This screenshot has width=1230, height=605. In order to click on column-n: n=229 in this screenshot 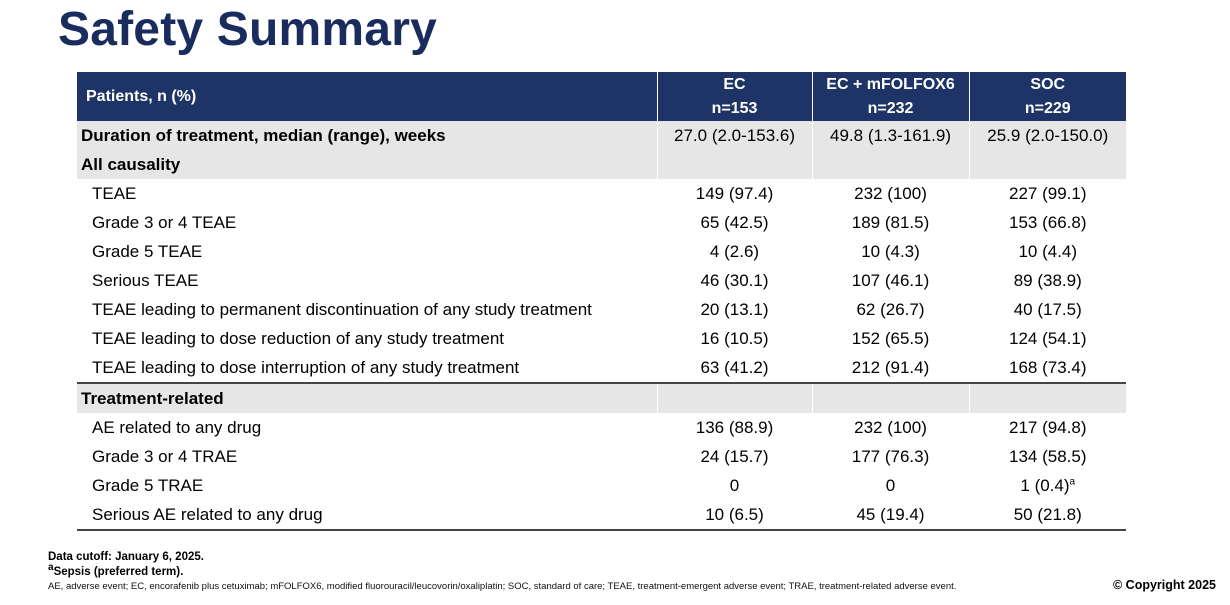, I will do `click(1047, 108)`.